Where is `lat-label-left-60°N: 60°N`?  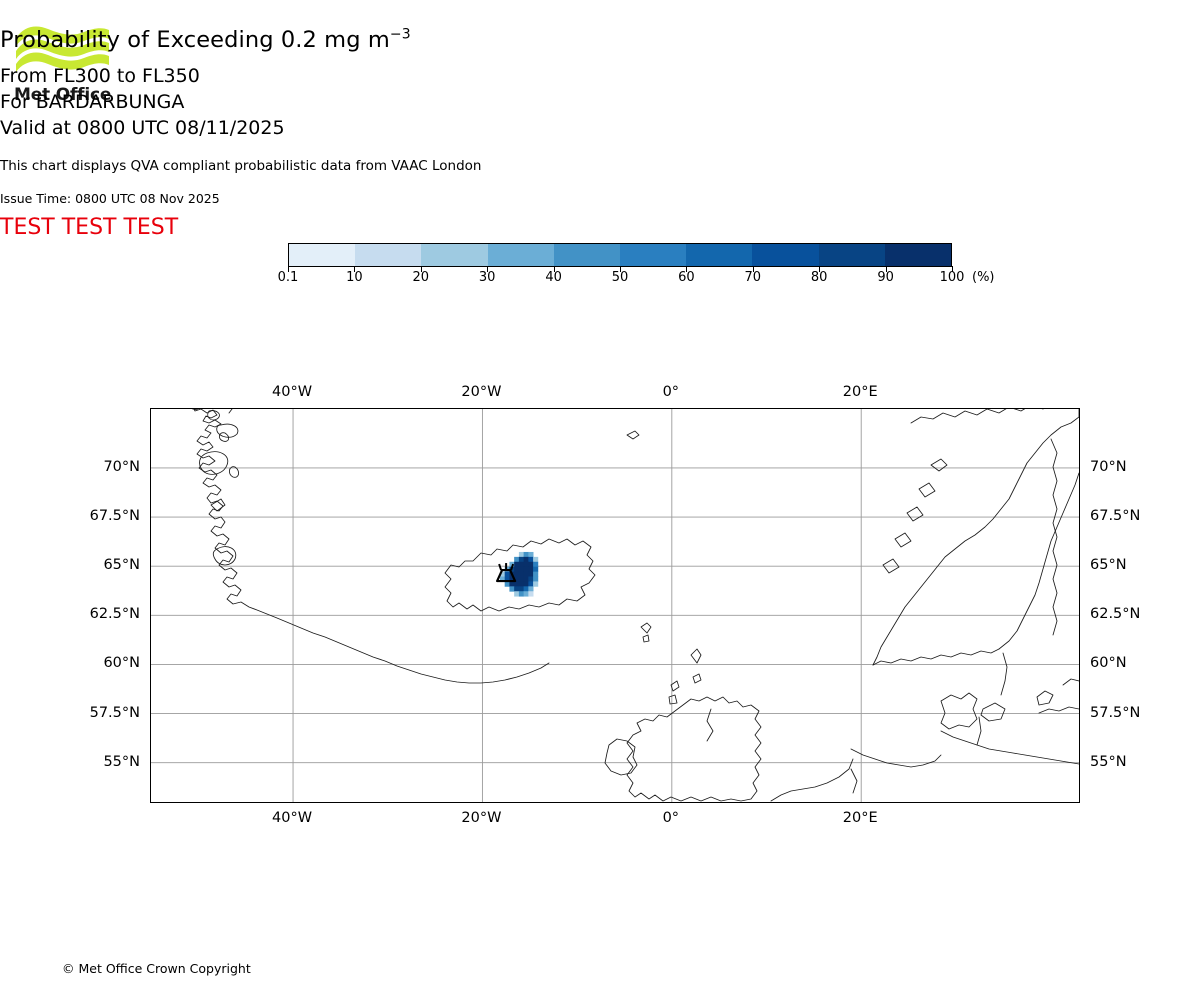 lat-label-left-60°N: 60°N is located at coordinates (121, 663).